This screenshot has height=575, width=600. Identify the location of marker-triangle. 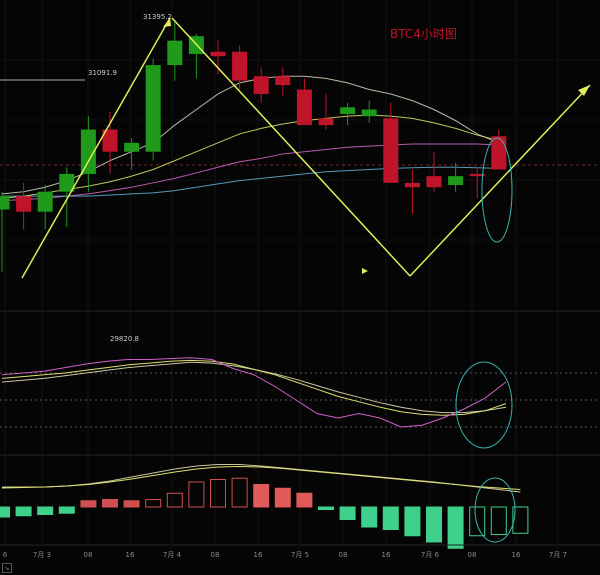
(365, 271).